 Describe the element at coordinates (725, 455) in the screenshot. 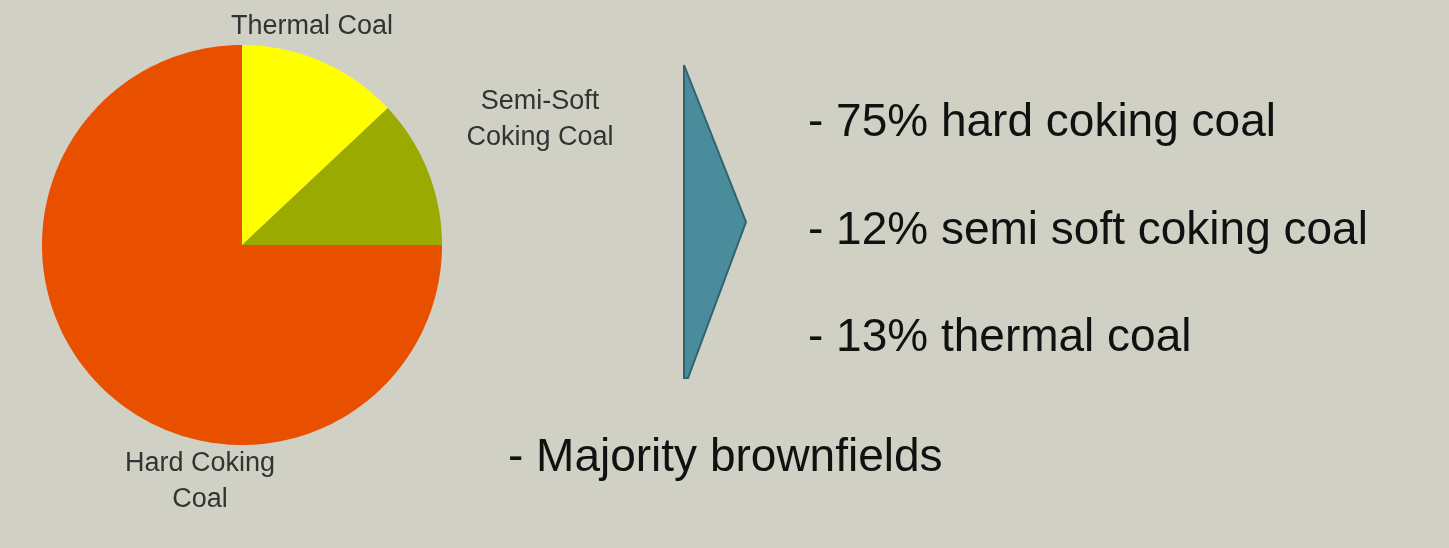

I see `text: - Majority brownfields` at that location.